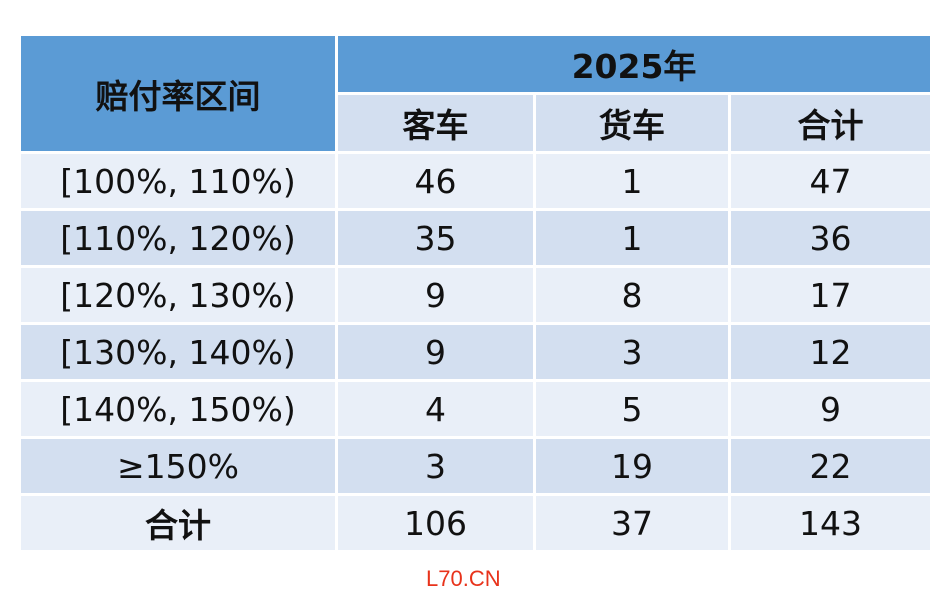 This screenshot has height=600, width=950. Describe the element at coordinates (178, 409) in the screenshot. I see `range-cell: [140%, 150%)` at that location.